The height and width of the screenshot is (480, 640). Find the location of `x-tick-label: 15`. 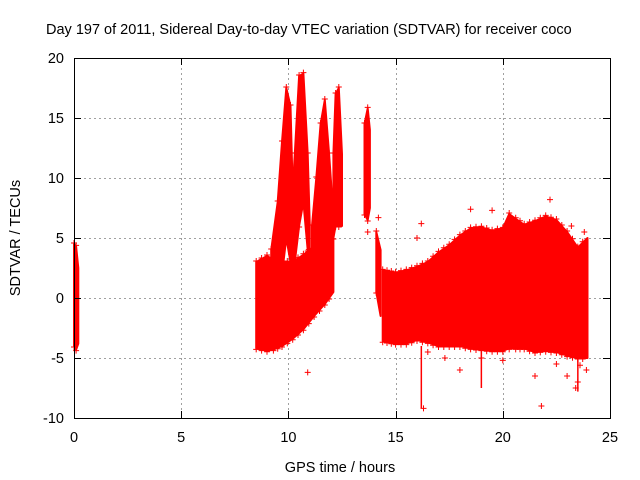

x-tick-label: 15 is located at coordinates (396, 438).